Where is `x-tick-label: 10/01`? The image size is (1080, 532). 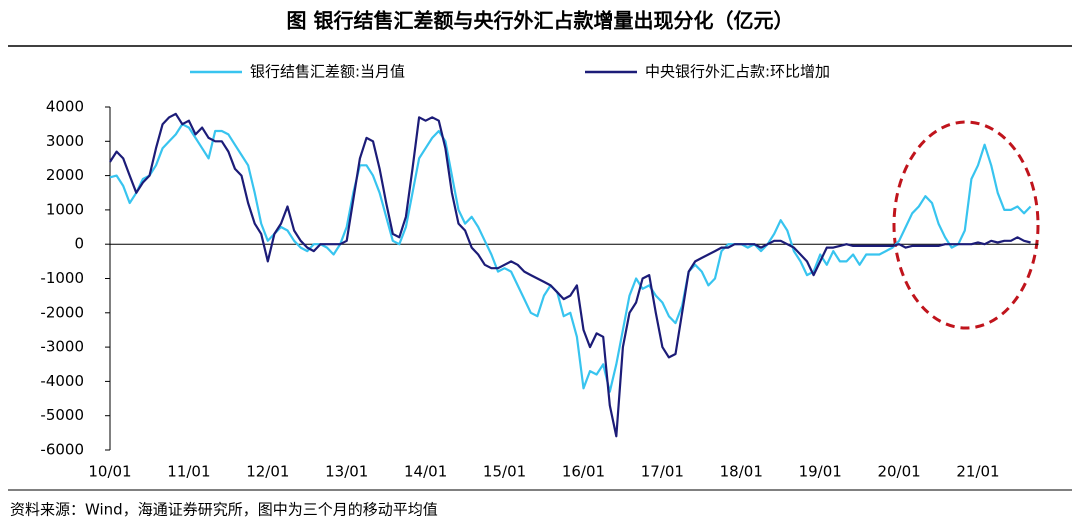 x-tick-label: 10/01 is located at coordinates (109, 472).